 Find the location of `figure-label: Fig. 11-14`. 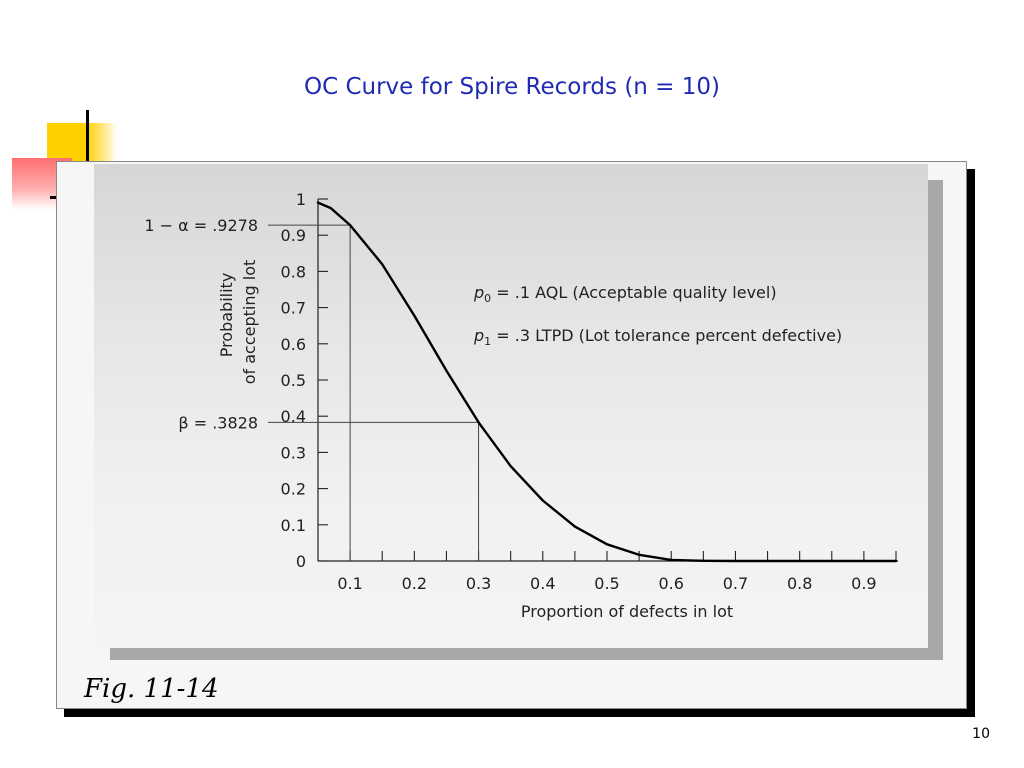

figure-label: Fig. 11-14 is located at coordinates (151, 689).